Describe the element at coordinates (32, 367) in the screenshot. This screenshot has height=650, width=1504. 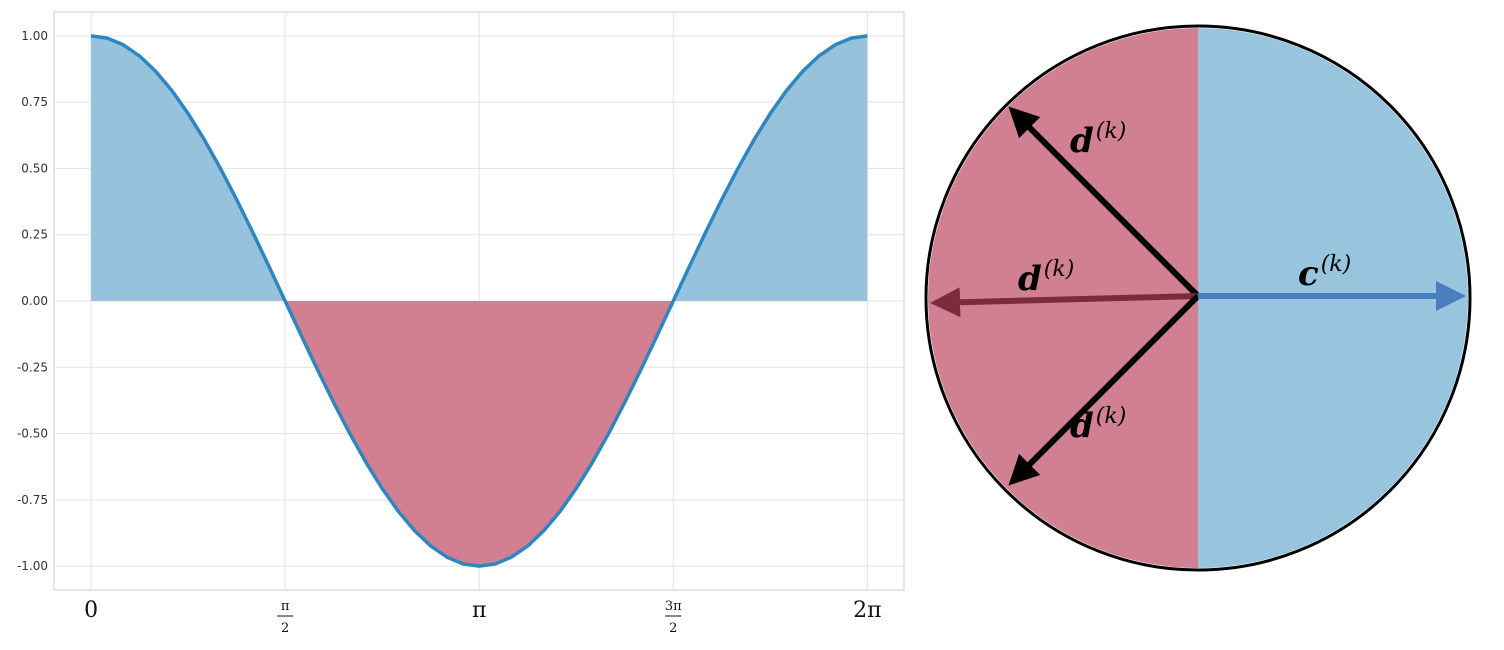
I see `y-tick-label: -0.25` at that location.